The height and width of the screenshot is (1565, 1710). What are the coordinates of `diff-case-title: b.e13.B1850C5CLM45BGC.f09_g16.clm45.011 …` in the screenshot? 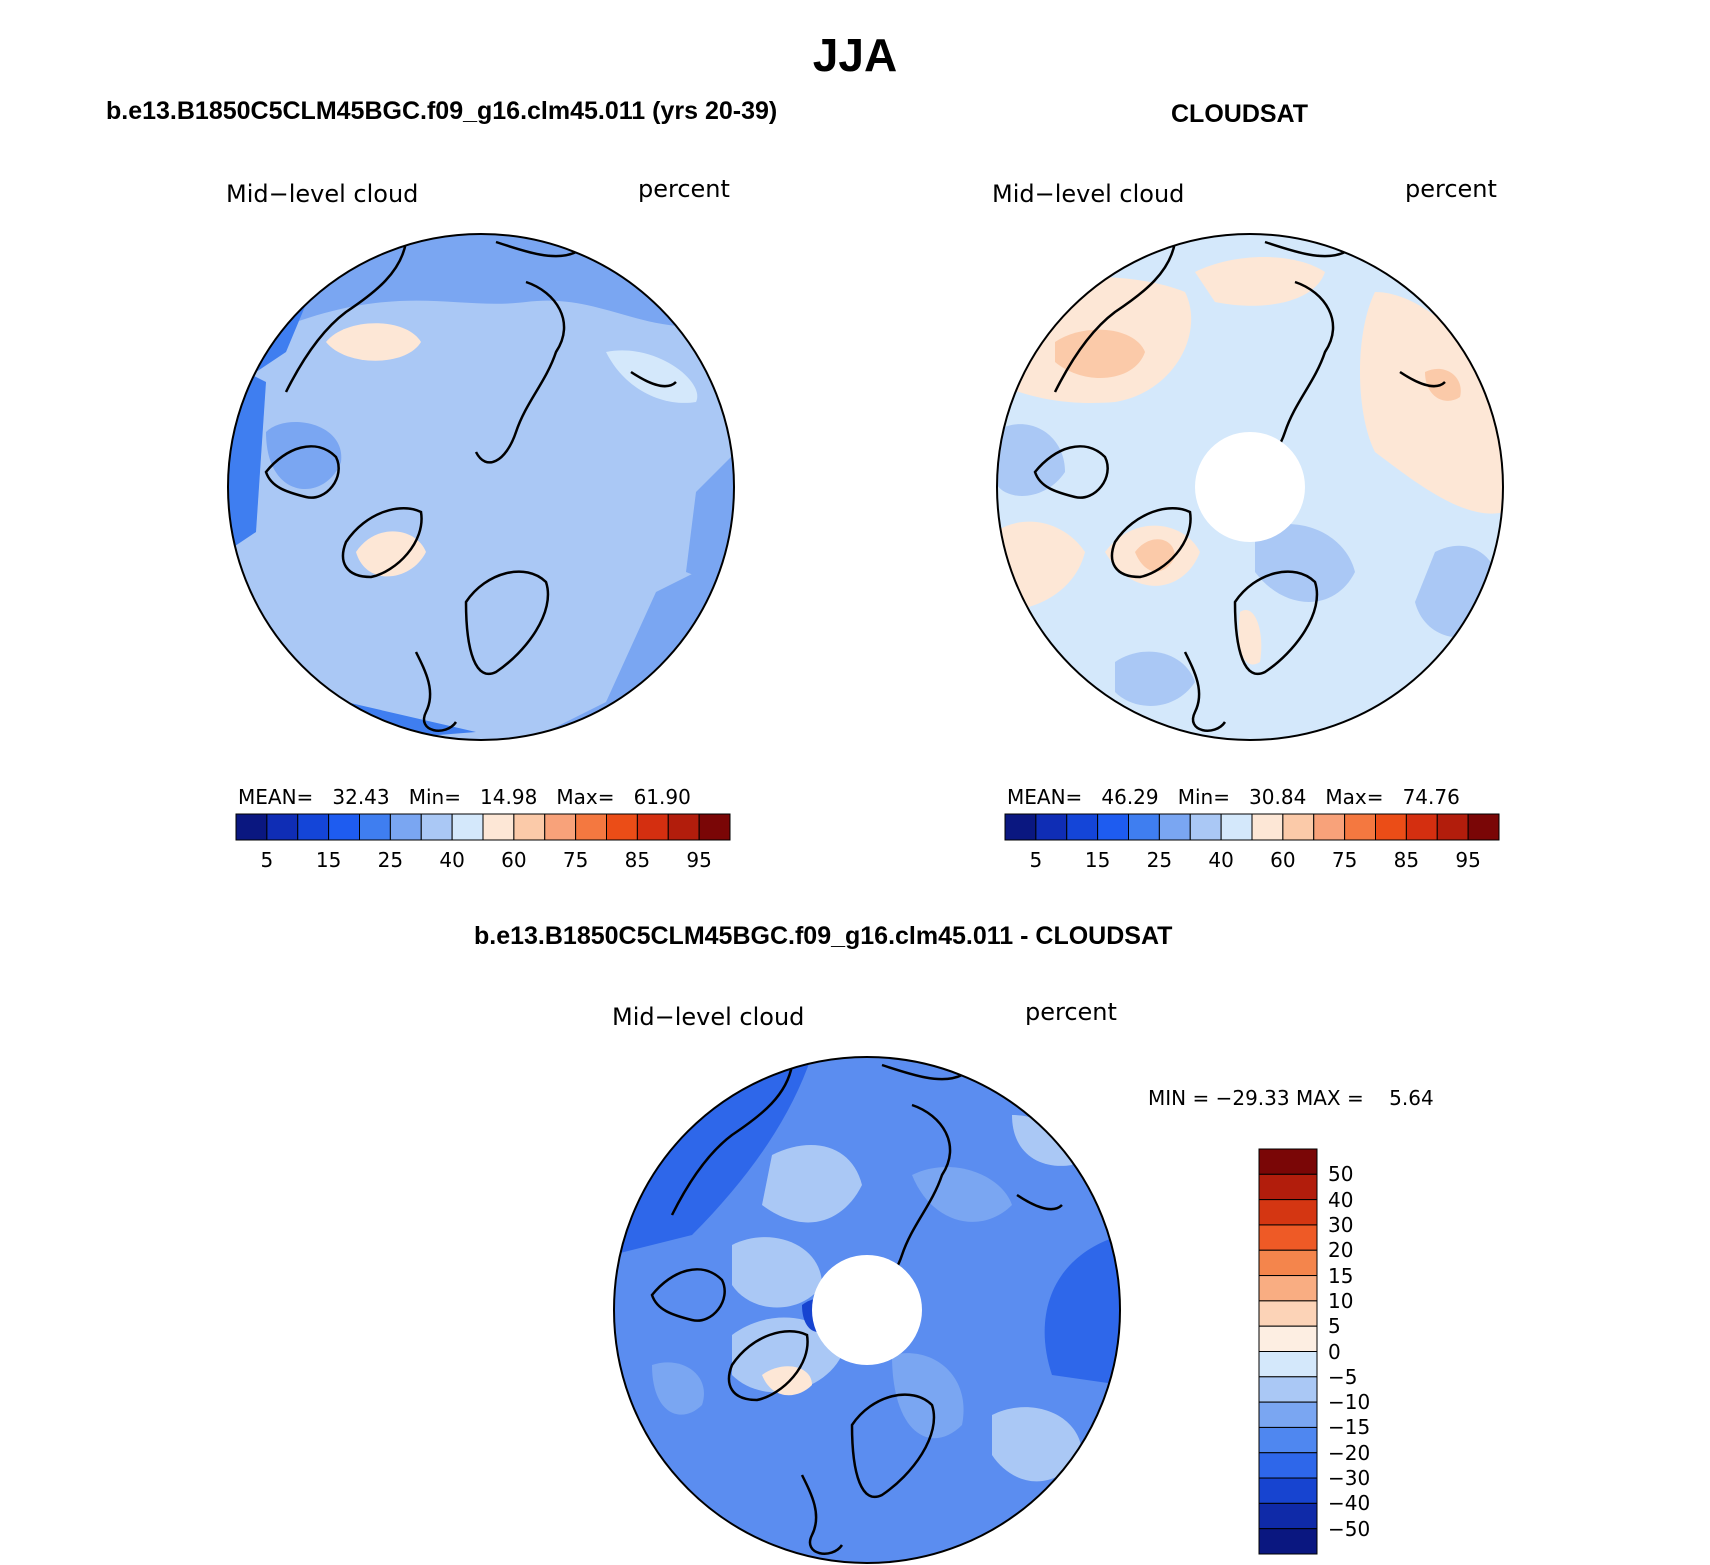 It's located at (823, 936).